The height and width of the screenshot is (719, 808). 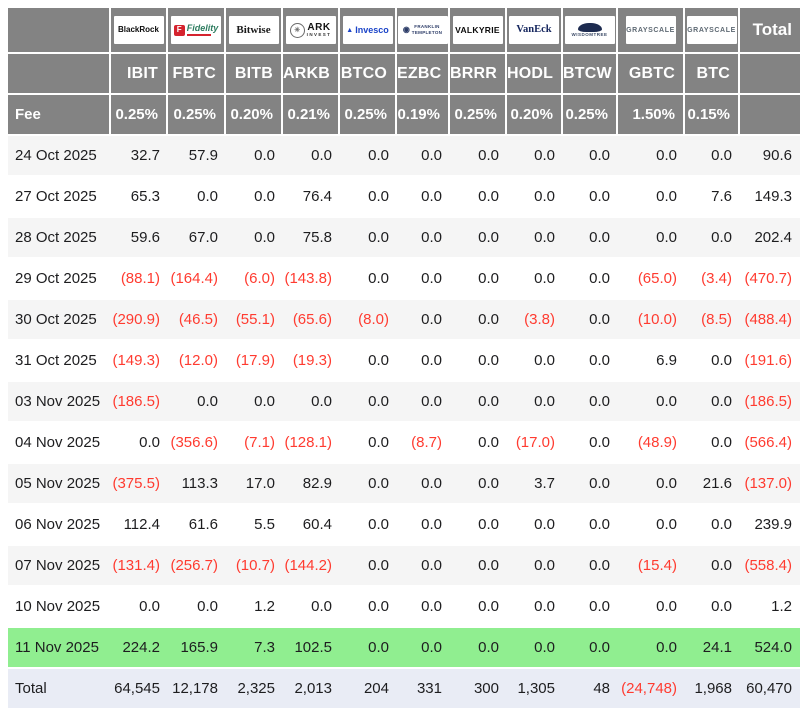 I want to click on logo-text: WISDOMTREE, so click(x=589, y=34).